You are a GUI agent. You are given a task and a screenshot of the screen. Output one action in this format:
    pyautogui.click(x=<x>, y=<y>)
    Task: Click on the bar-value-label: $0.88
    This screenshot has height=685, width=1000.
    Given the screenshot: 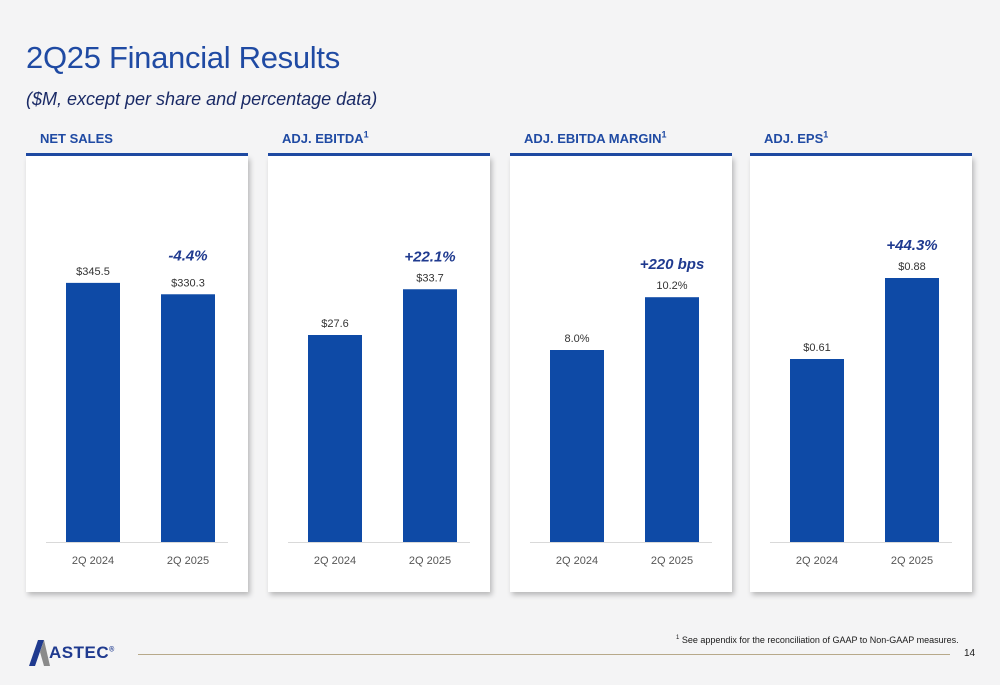 What is the action you would take?
    pyautogui.click(x=912, y=267)
    